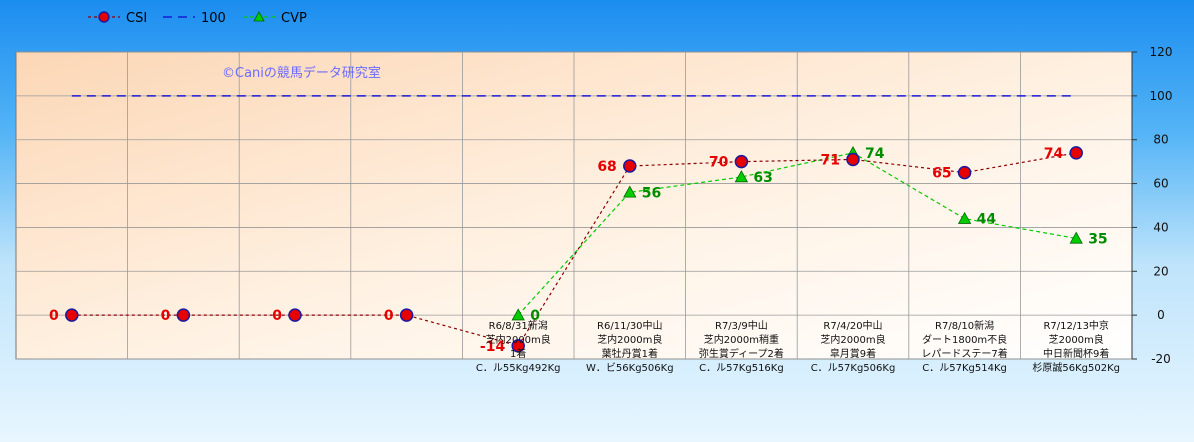 Image resolution: width=1194 pixels, height=442 pixels. Describe the element at coordinates (852, 325) in the screenshot. I see `category-label: R7/4/20中山` at that location.